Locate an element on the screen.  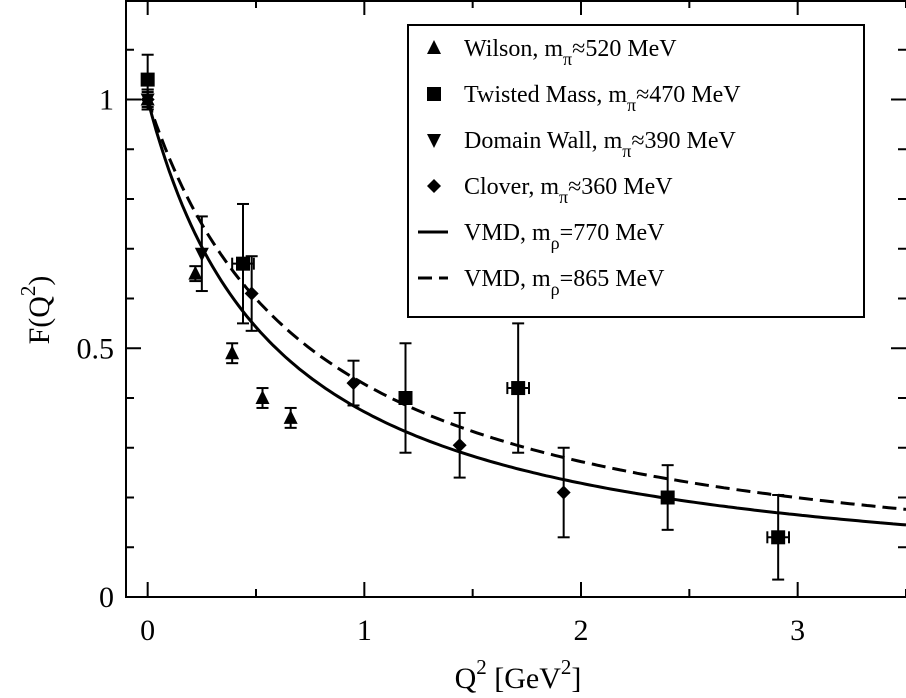
x-tick-label: 1 is located at coordinates (364, 630).